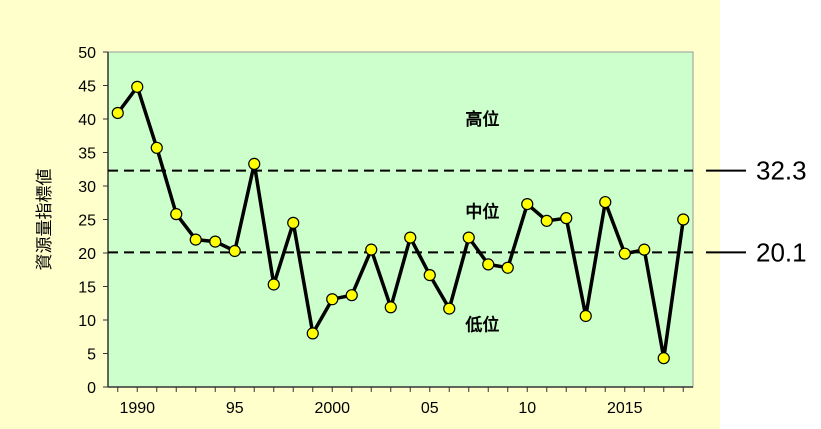 This screenshot has height=429, width=821. What do you see at coordinates (527, 408) in the screenshot?
I see `x-tick-label: 10` at bounding box center [527, 408].